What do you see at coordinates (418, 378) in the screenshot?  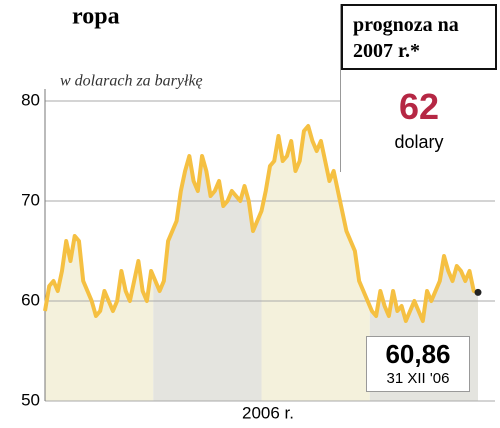 I see `end-date-label: 31 XII '06` at bounding box center [418, 378].